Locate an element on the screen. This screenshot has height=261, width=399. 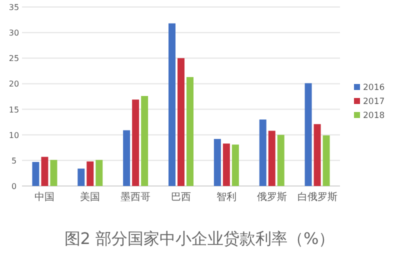
y-tick-label: 20 is located at coordinates (14, 84).